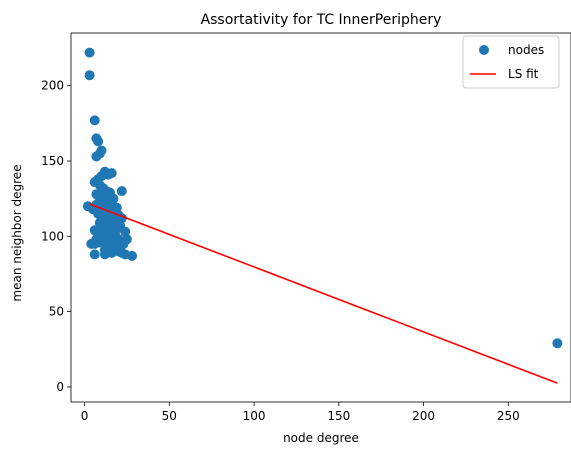  What do you see at coordinates (254, 416) in the screenshot?
I see `x-tick-label: 100` at bounding box center [254, 416].